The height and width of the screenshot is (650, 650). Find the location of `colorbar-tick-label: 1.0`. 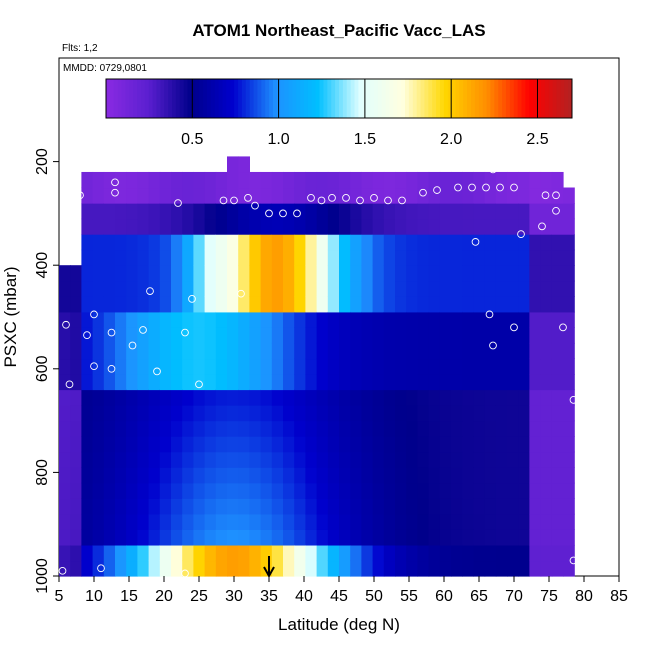

colorbar-tick-label: 1.0 is located at coordinates (278, 139).